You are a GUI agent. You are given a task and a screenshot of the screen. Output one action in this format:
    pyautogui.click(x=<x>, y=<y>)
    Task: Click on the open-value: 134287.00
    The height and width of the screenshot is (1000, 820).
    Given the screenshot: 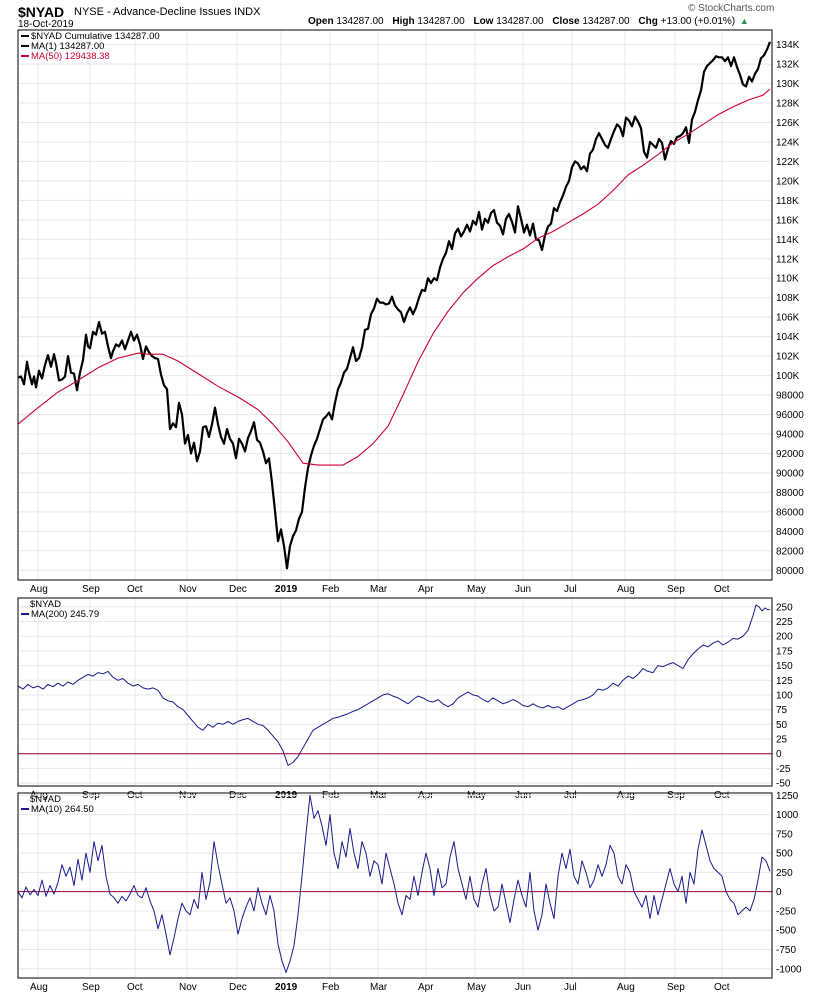 What is the action you would take?
    pyautogui.click(x=360, y=21)
    